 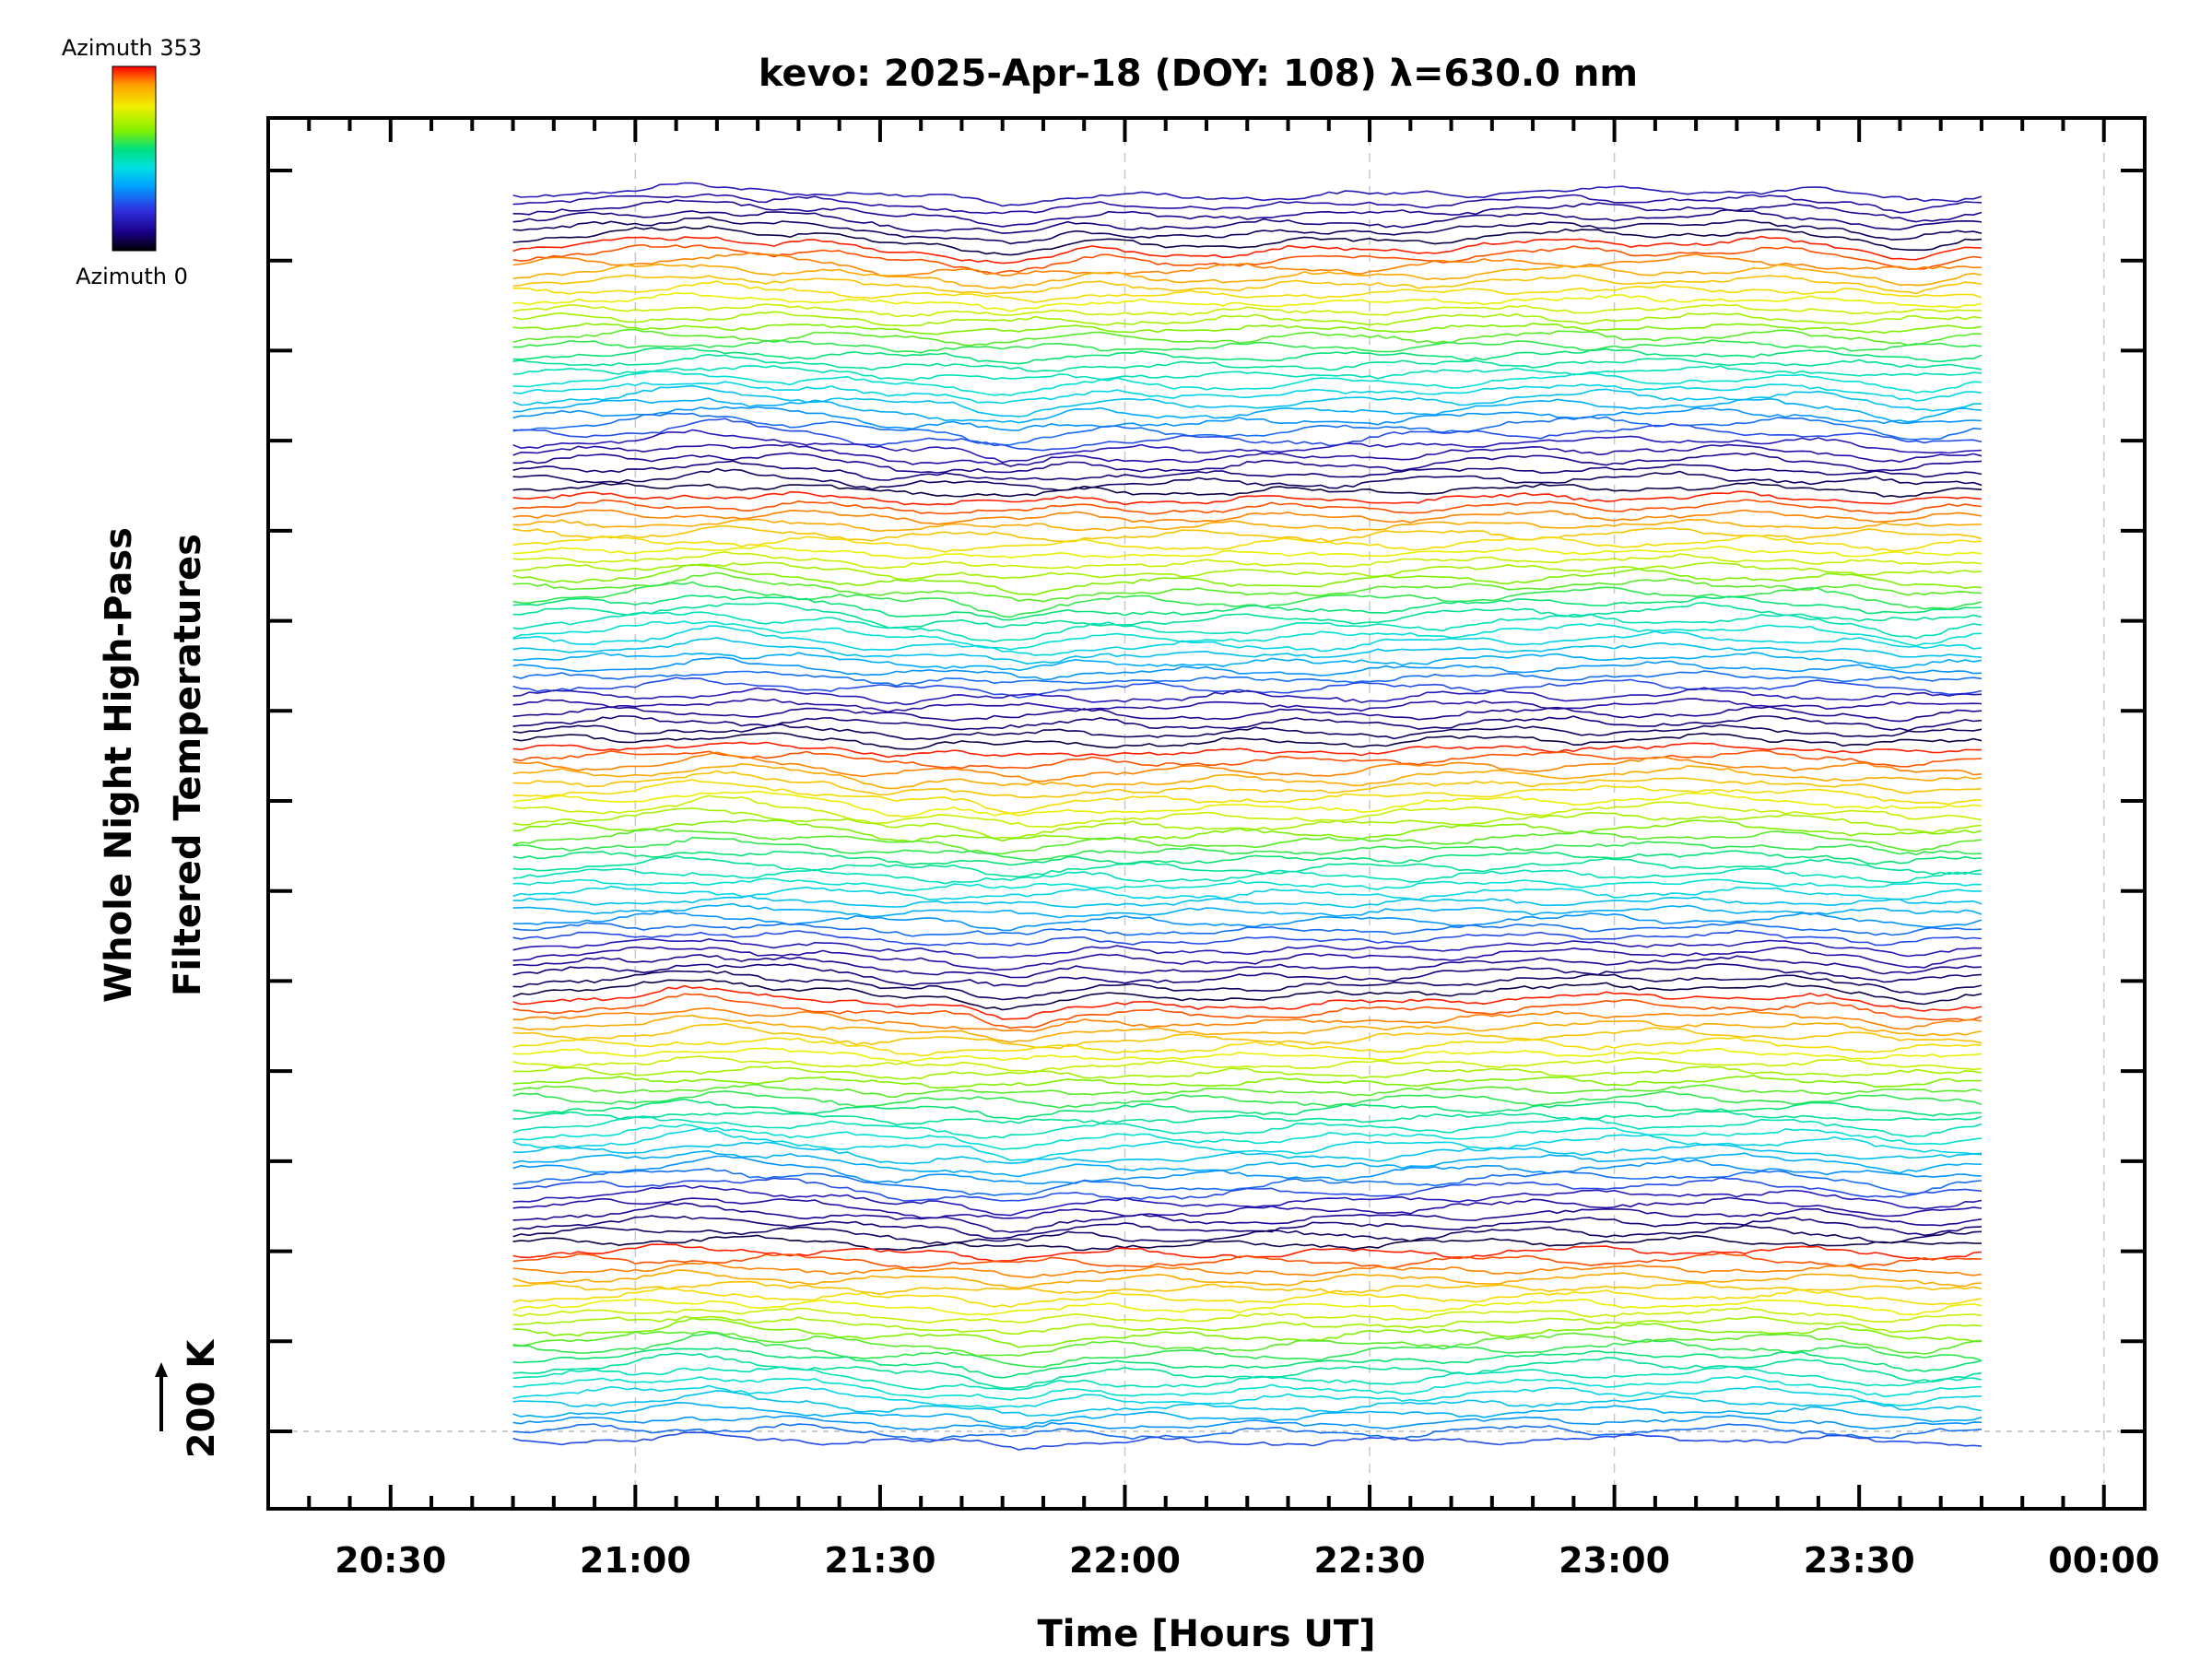 What do you see at coordinates (1198, 74) in the screenshot?
I see `chart-title: kevo: 2025-Apr-18 (DOY: 108) λ=630.0 nm` at bounding box center [1198, 74].